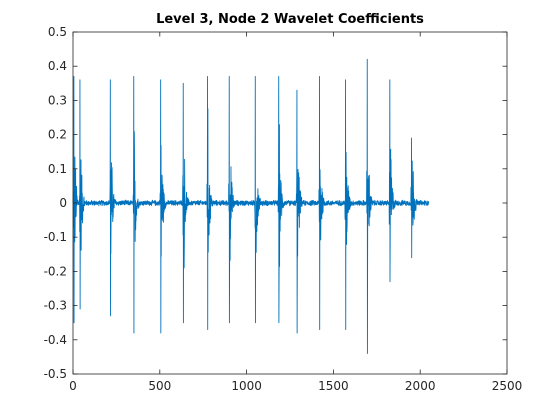  I want to click on x-tick-label: 2000, so click(420, 386).